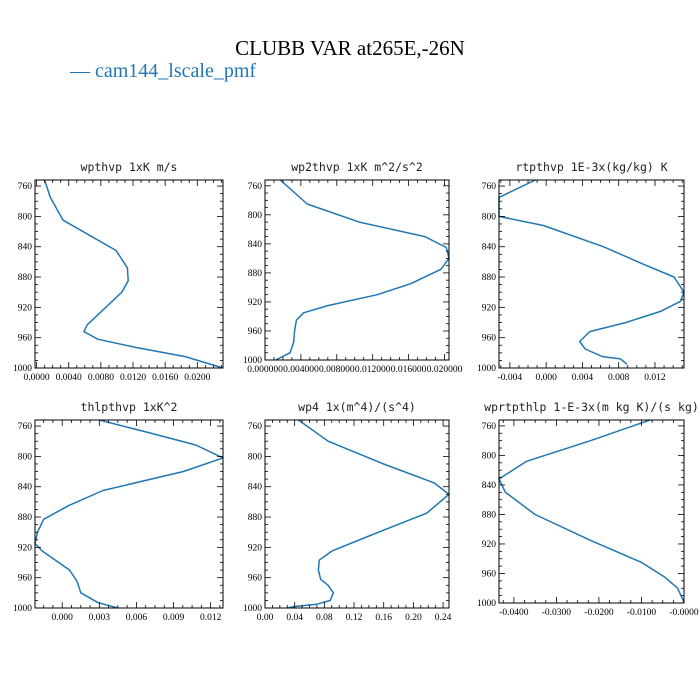 The height and width of the screenshot is (700, 700). What do you see at coordinates (591, 167) in the screenshot?
I see `panel-title: rtpthvp 1E-3x(kg/kg) K` at bounding box center [591, 167].